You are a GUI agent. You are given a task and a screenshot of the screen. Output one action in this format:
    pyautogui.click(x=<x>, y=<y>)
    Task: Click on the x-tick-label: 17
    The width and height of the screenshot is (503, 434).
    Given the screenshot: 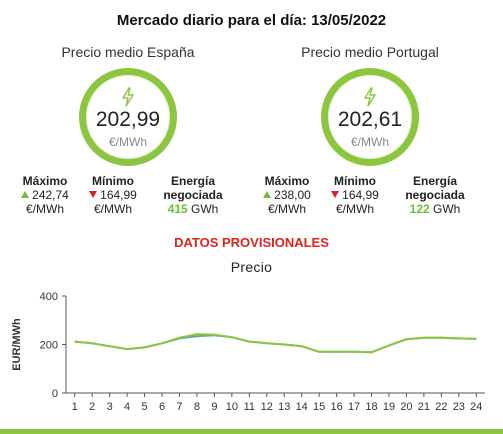 What is the action you would take?
    pyautogui.click(x=354, y=407)
    